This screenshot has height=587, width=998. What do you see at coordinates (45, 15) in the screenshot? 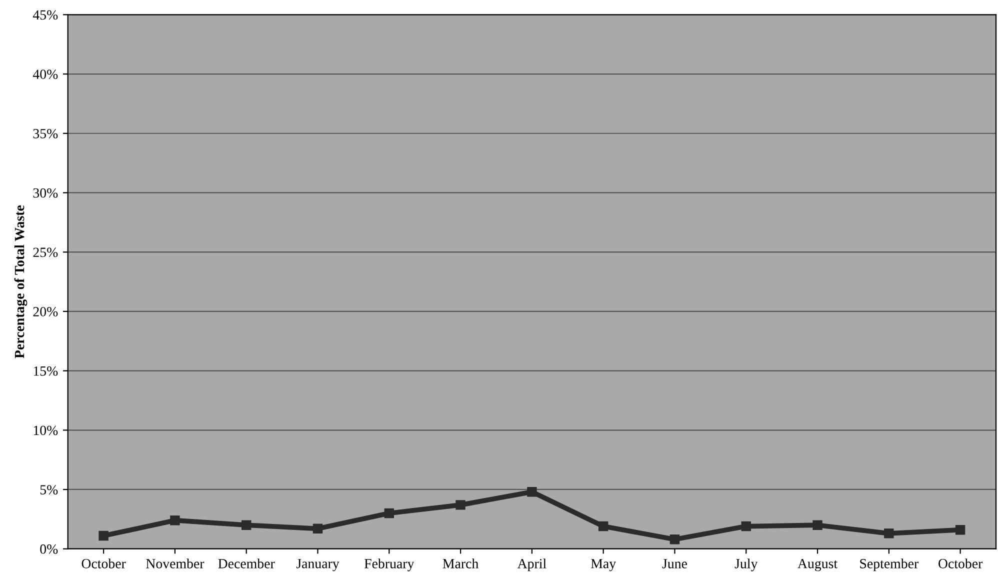
I see `y-tick-label: 45%` at bounding box center [45, 15].